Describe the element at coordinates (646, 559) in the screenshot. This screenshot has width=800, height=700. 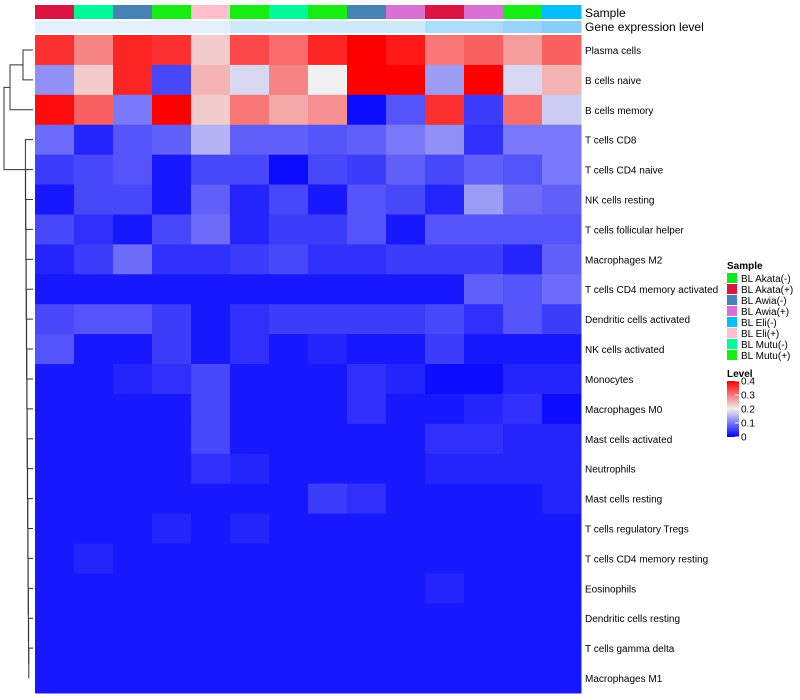
I see `row-label: T cells CD4 memory resting` at that location.